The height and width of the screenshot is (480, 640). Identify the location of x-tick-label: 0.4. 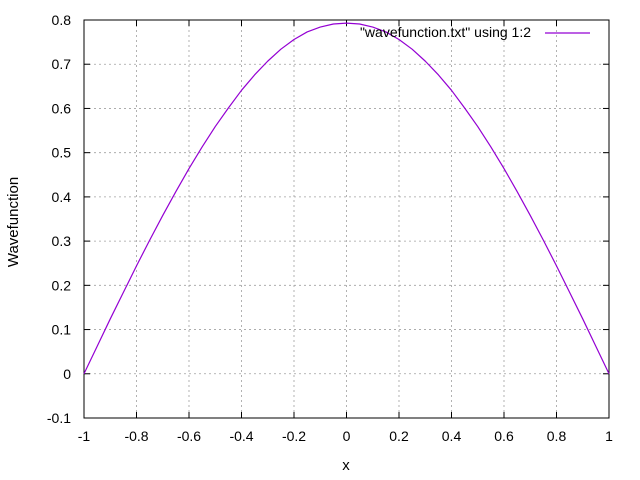
(452, 436).